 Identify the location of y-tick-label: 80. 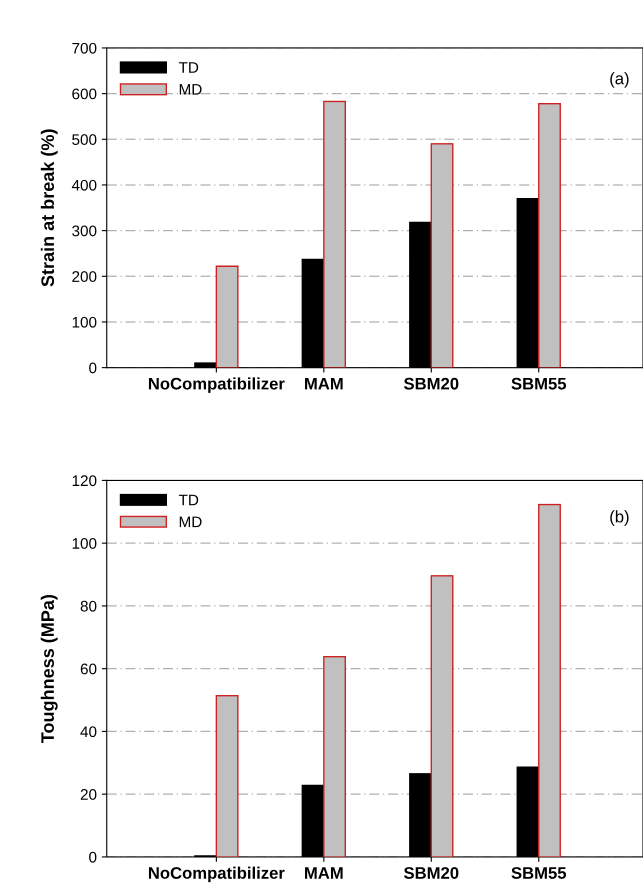
(88, 606).